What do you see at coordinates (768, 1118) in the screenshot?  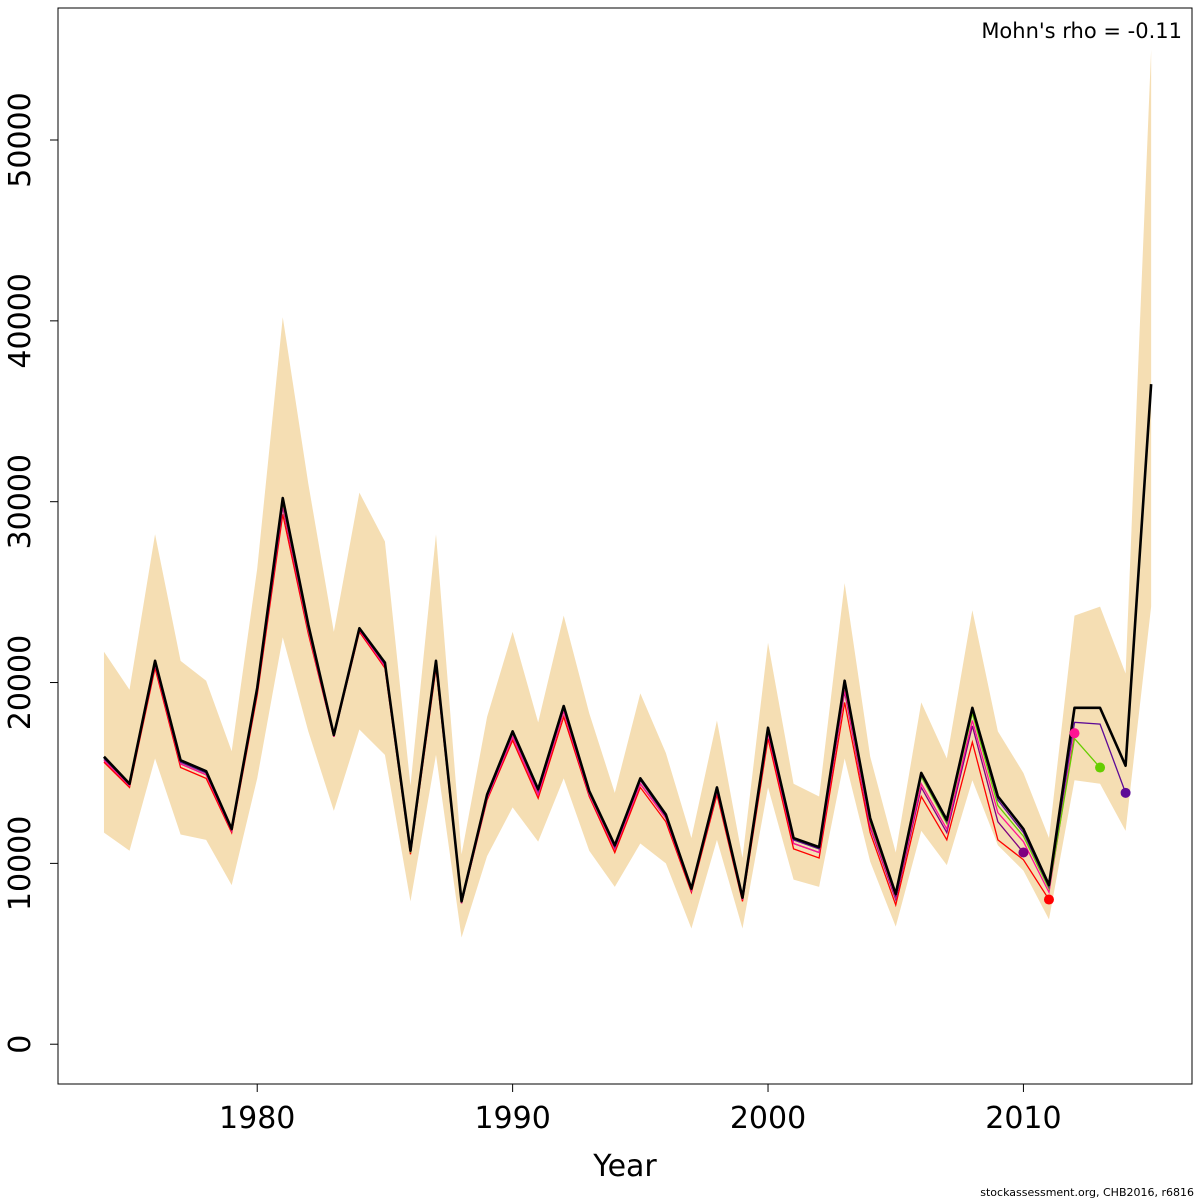 I see `x-tick-label-2000: 2000` at bounding box center [768, 1118].